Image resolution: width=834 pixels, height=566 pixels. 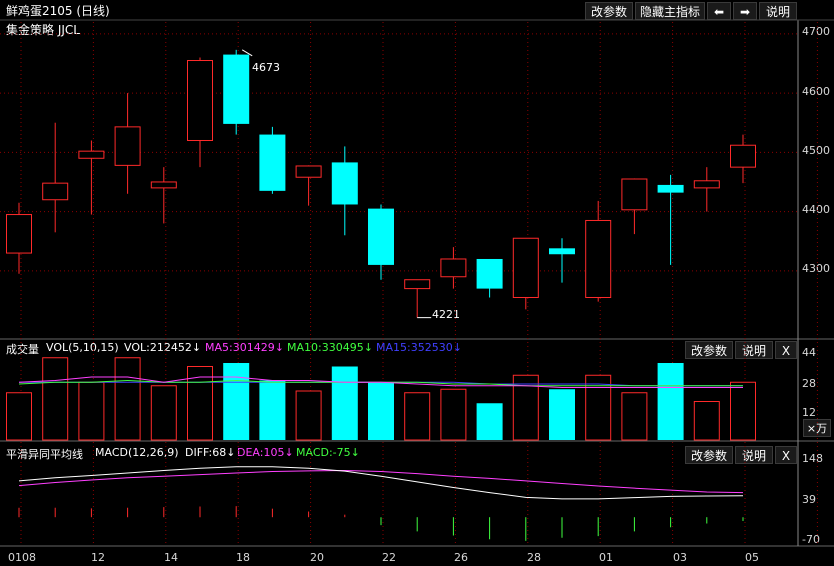 I want to click on high-leader, so click(x=247, y=53).